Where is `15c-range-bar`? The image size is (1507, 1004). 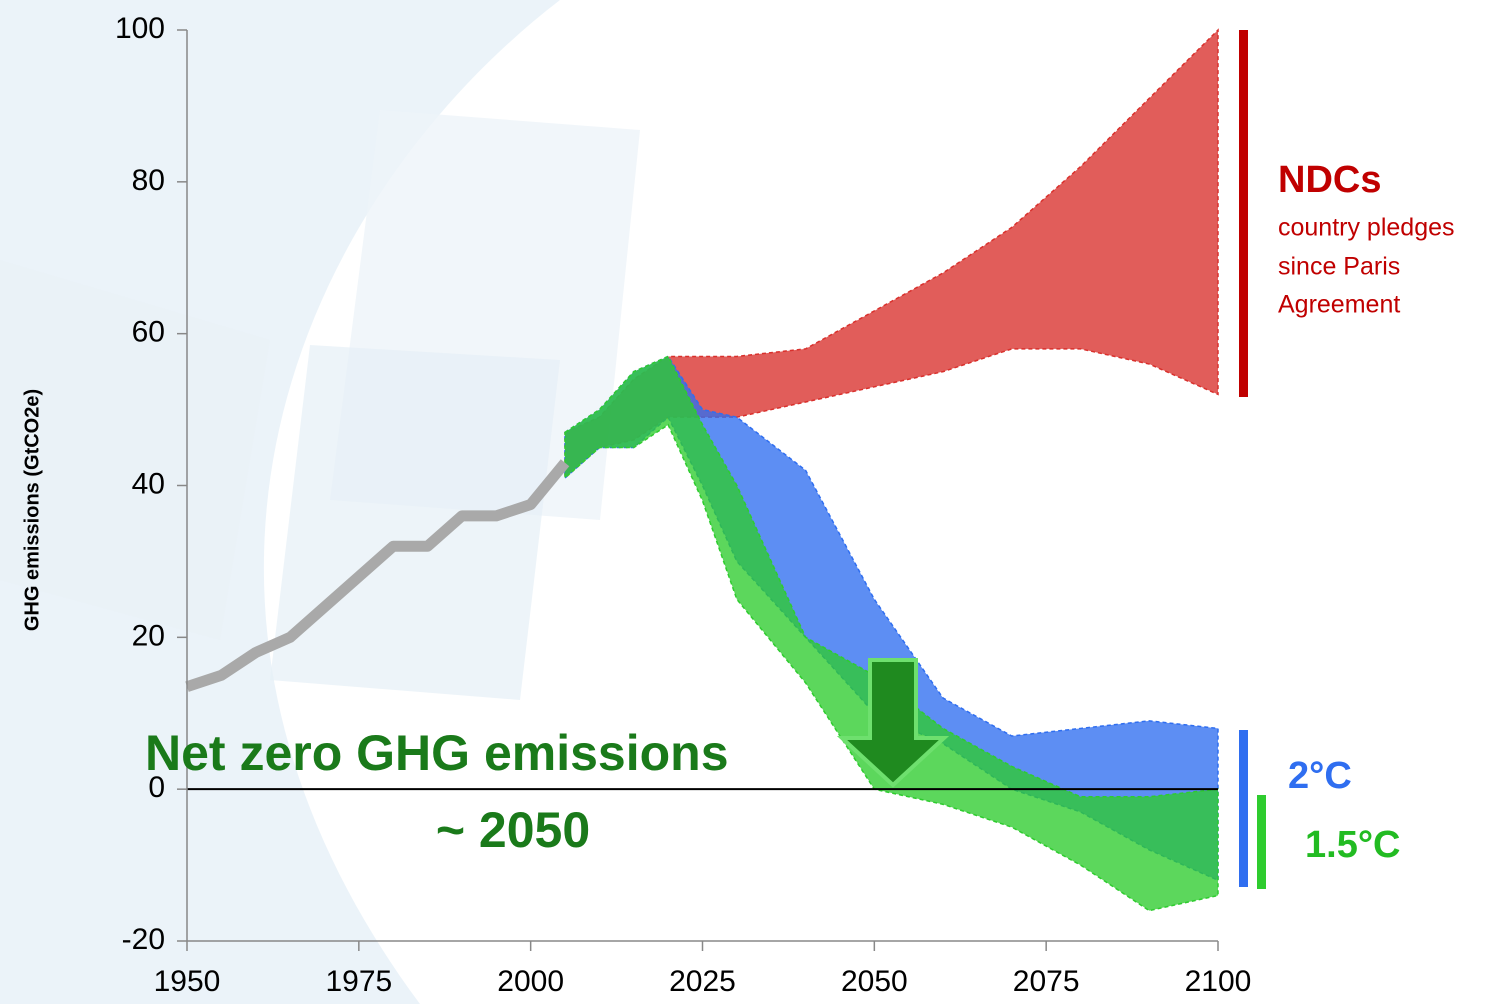 15c-range-bar is located at coordinates (1261, 842).